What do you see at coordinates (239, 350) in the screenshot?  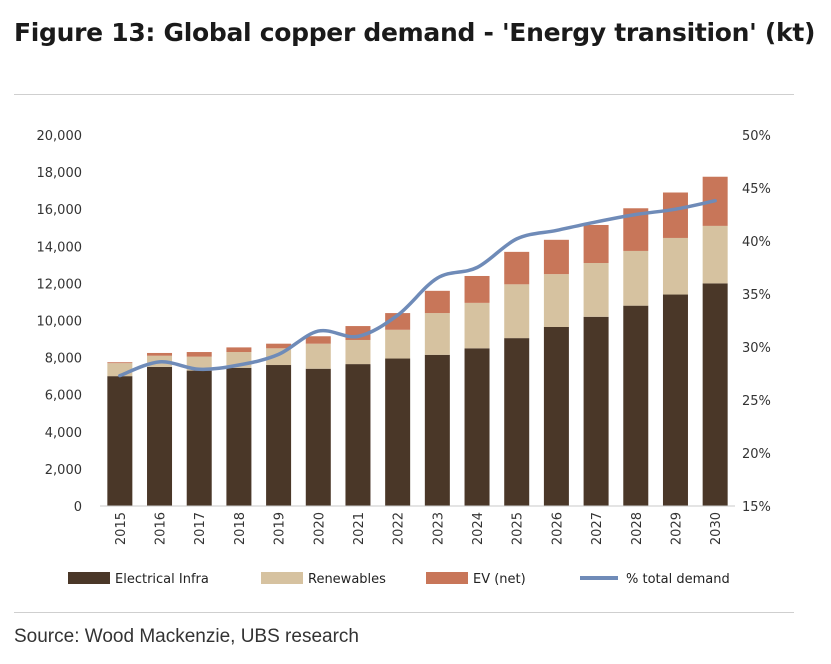 I see `bar-ev-net-2018` at bounding box center [239, 350].